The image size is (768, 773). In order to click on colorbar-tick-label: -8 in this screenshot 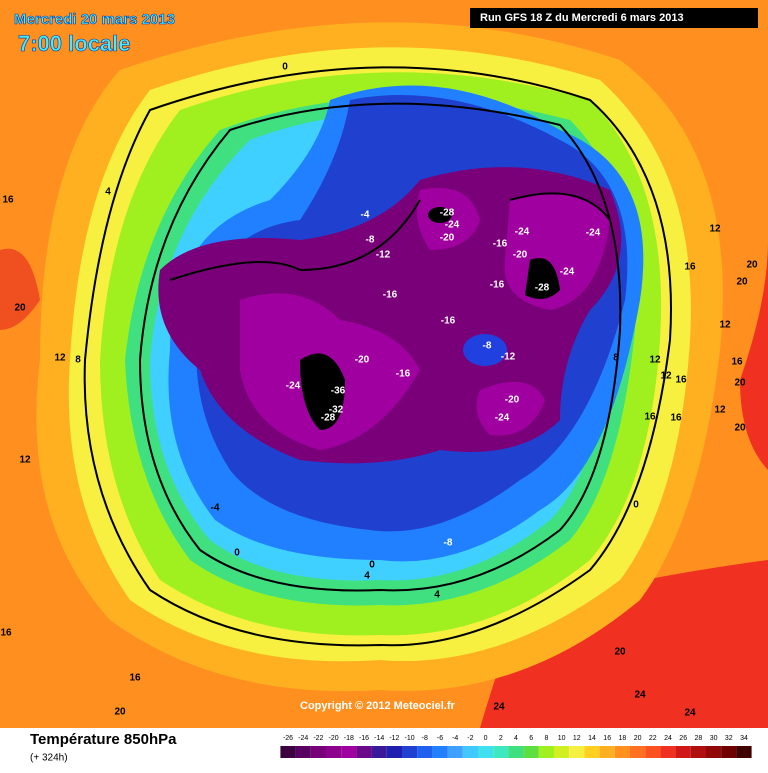, I will do `click(425, 738)`.